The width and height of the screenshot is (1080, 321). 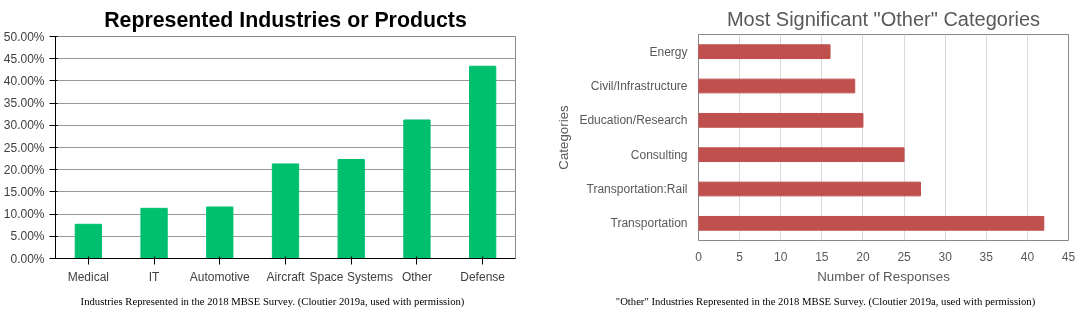 I want to click on chart-title: Most Significant "Other" Categories, so click(x=883, y=18).